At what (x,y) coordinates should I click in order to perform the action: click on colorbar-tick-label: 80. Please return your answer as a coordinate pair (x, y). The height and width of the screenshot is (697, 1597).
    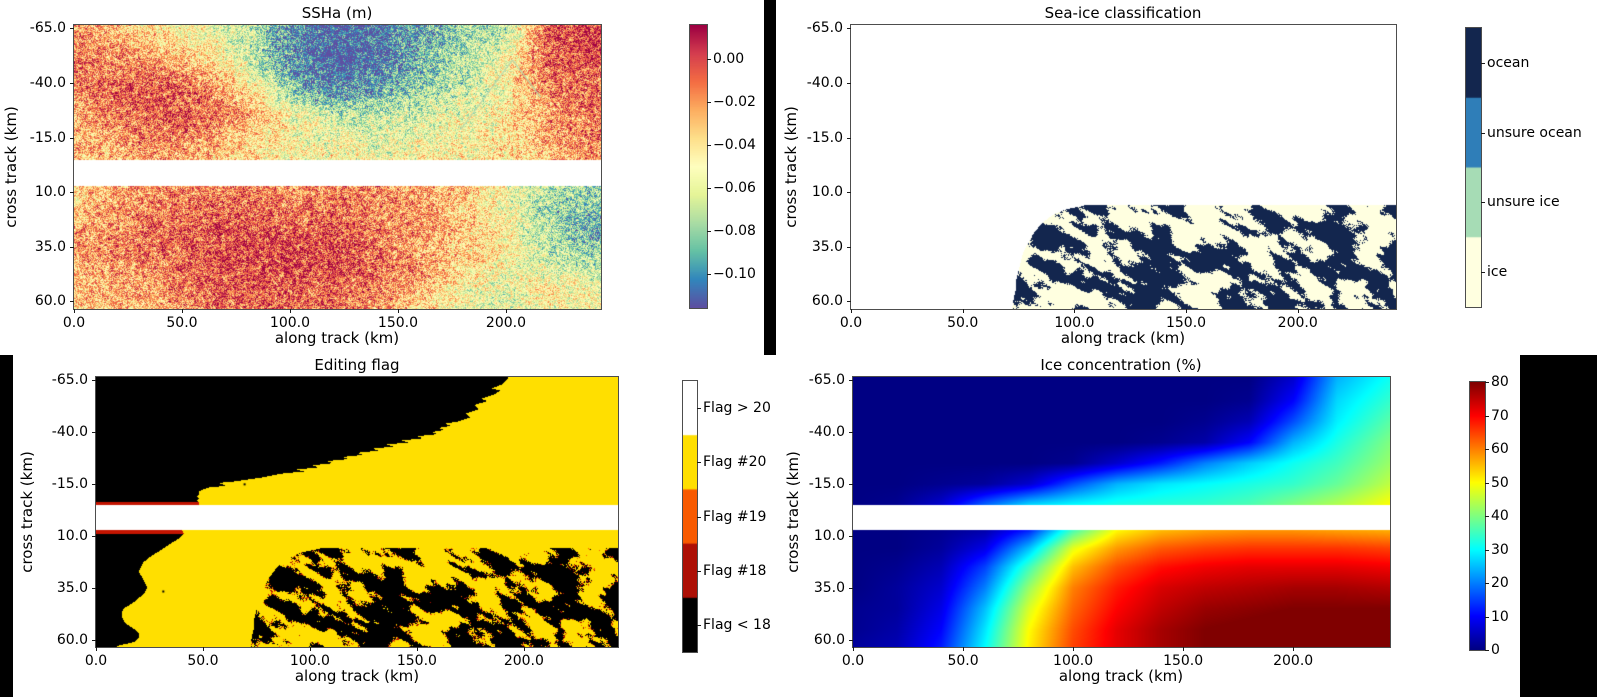
    Looking at the image, I should click on (1500, 382).